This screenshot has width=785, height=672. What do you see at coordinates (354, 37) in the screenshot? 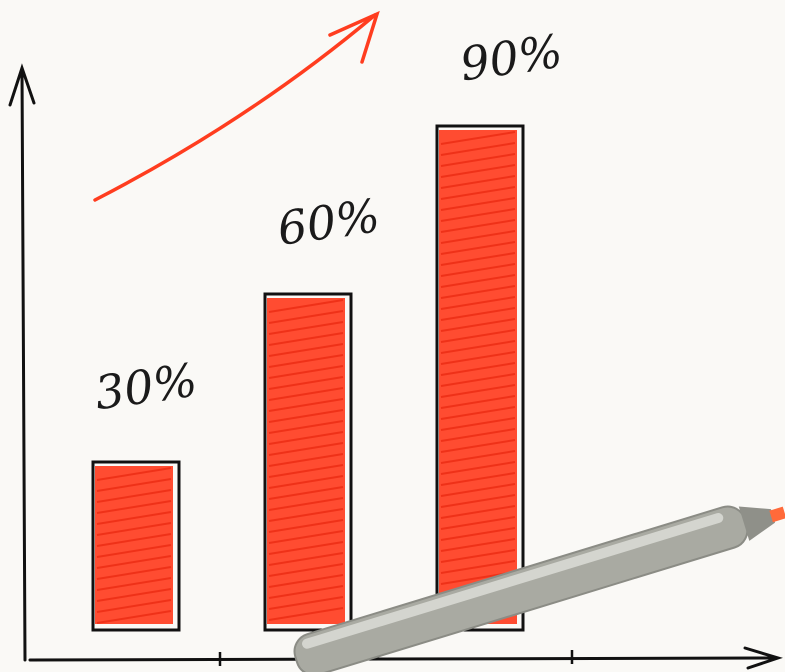
I see `trend-arrow-head` at bounding box center [354, 37].